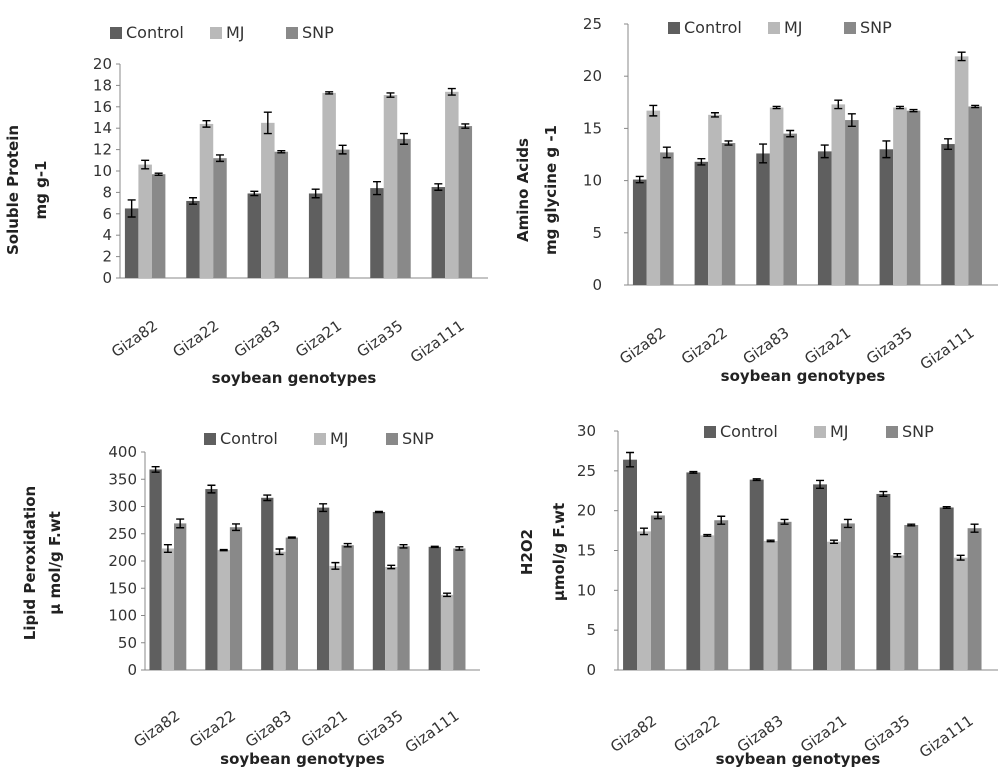 The height and width of the screenshot is (771, 998). I want to click on y-axis-title: Soluble Protein, so click(13, 190).